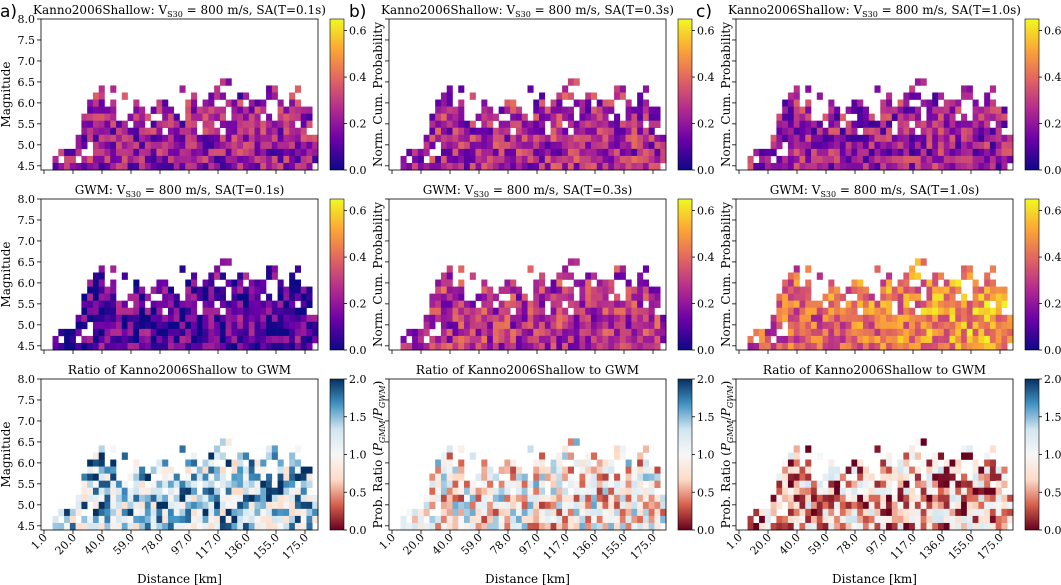 Image resolution: width=1061 pixels, height=585 pixels. What do you see at coordinates (528, 191) in the screenshot?
I see `panel-title: GWM: VS30 = 800 m/s, SA(T=0.3s)` at bounding box center [528, 191].